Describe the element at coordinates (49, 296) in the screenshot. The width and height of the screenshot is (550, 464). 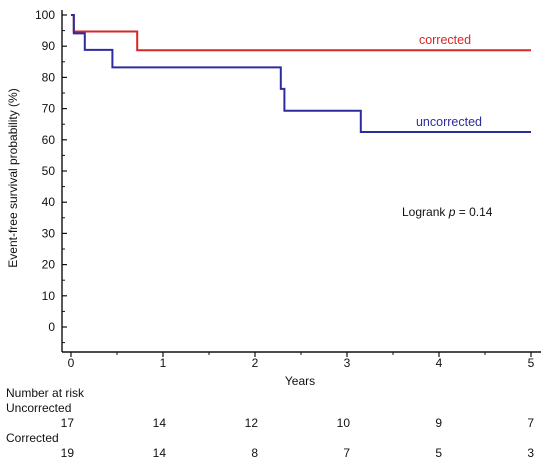
I see `y-tick-label: 10` at that location.